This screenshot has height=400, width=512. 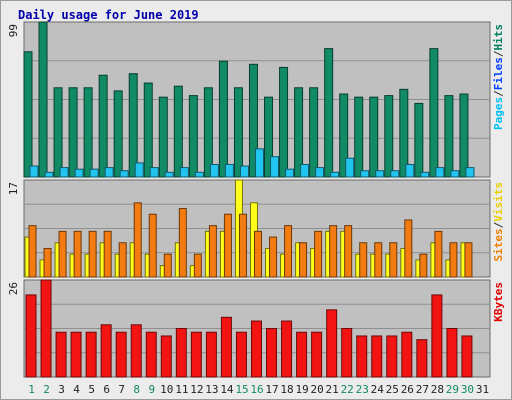 What do you see at coordinates (13, 288) in the screenshot?
I see `ymax-label-kbytes: 26` at bounding box center [13, 288].